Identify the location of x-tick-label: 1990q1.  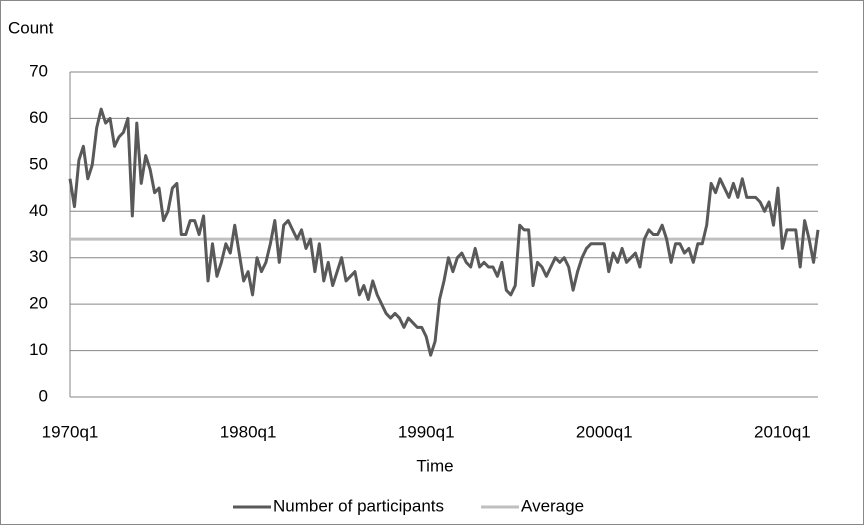
(426, 431).